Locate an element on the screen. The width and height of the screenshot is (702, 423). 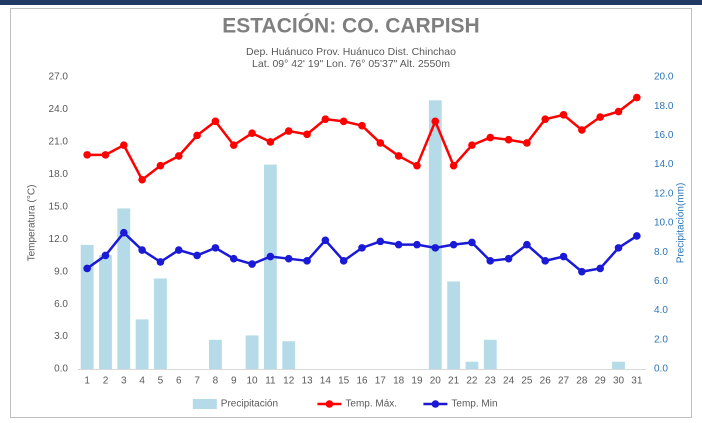
y-tick-label: 0.0 is located at coordinates (61, 369).